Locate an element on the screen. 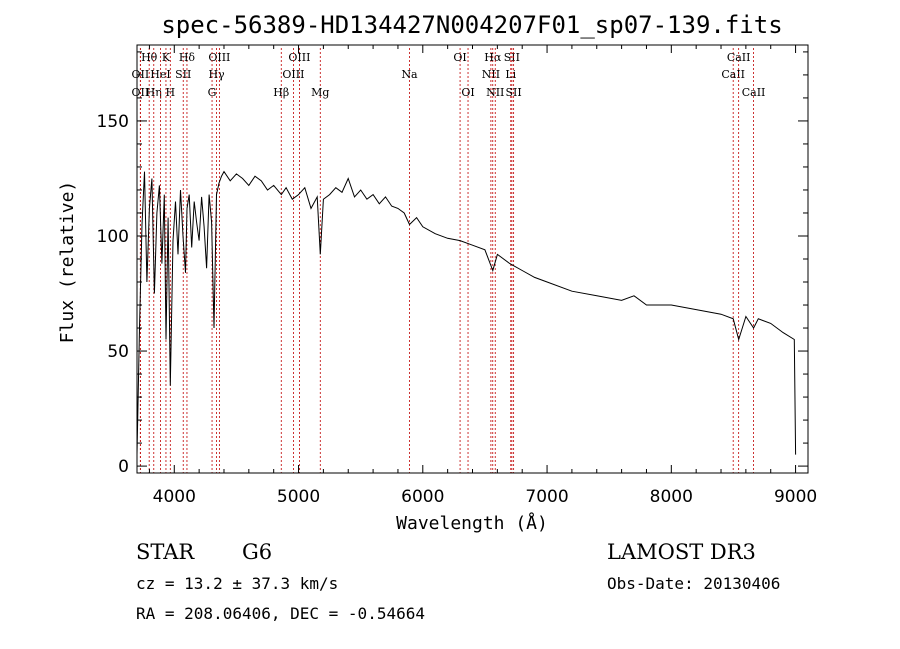 This screenshot has width=900, height=649. x-tick-label: 5000 is located at coordinates (298, 497).